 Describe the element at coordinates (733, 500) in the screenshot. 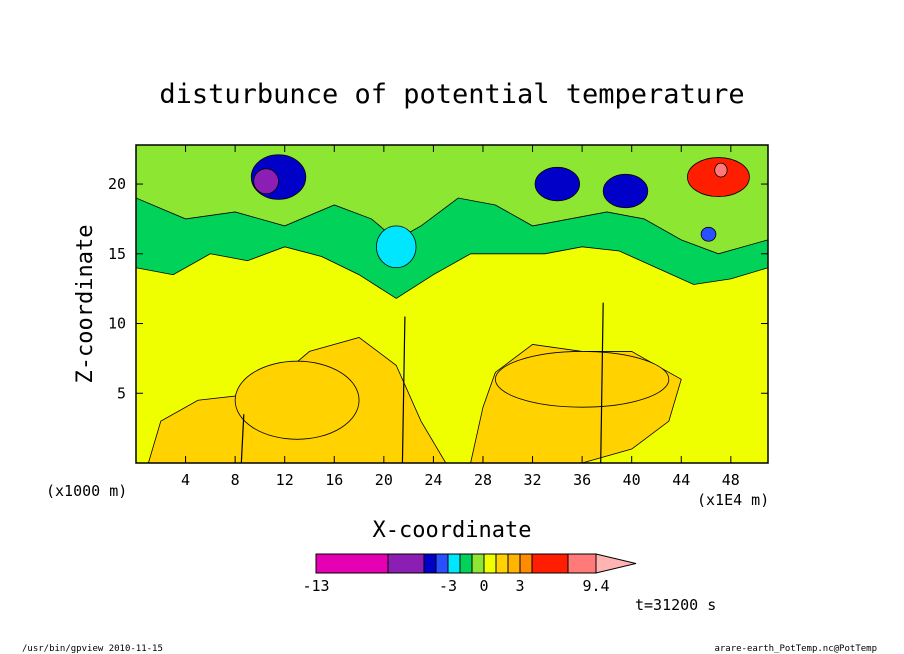

I see `x-unit-right: (x1E4 m)` at that location.